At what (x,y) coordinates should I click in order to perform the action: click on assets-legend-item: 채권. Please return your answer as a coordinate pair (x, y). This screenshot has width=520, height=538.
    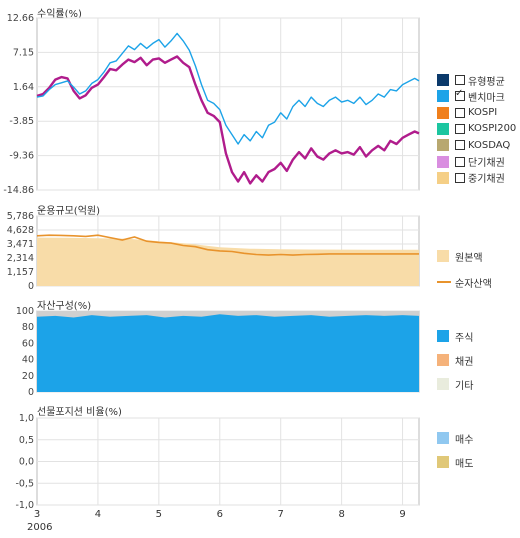
    Looking at the image, I should click on (455, 361).